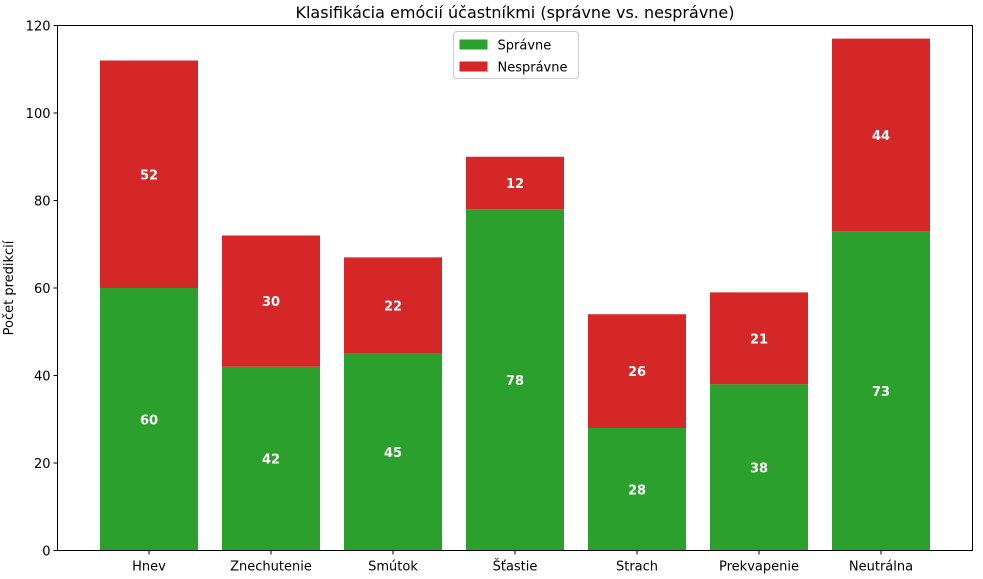 The image size is (983, 579). I want to click on bar-value-label: 73, so click(881, 392).